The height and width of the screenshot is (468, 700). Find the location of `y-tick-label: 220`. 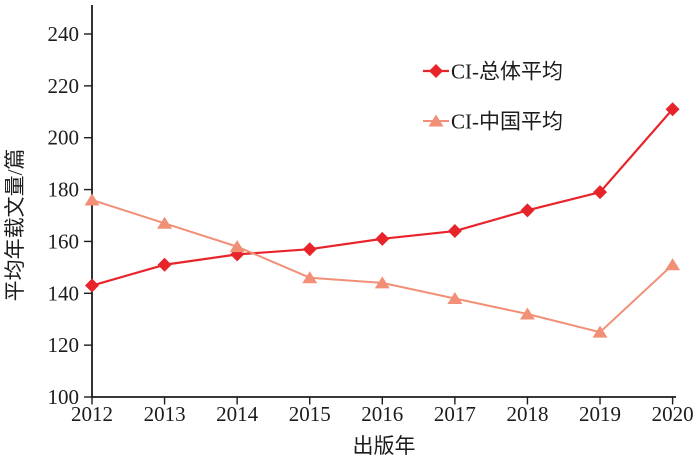

y-tick-label: 220 is located at coordinates (64, 86).